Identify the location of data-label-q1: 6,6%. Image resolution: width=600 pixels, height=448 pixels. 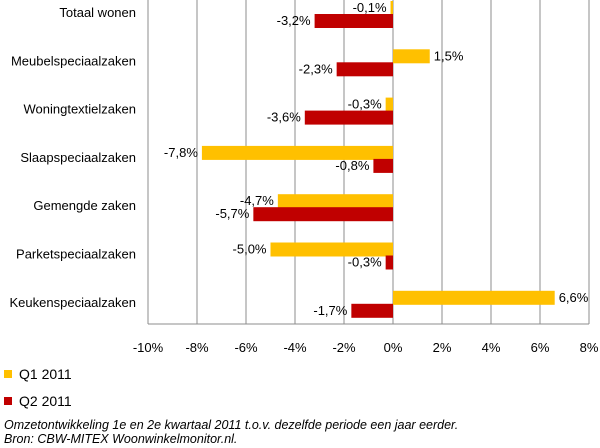
(574, 297).